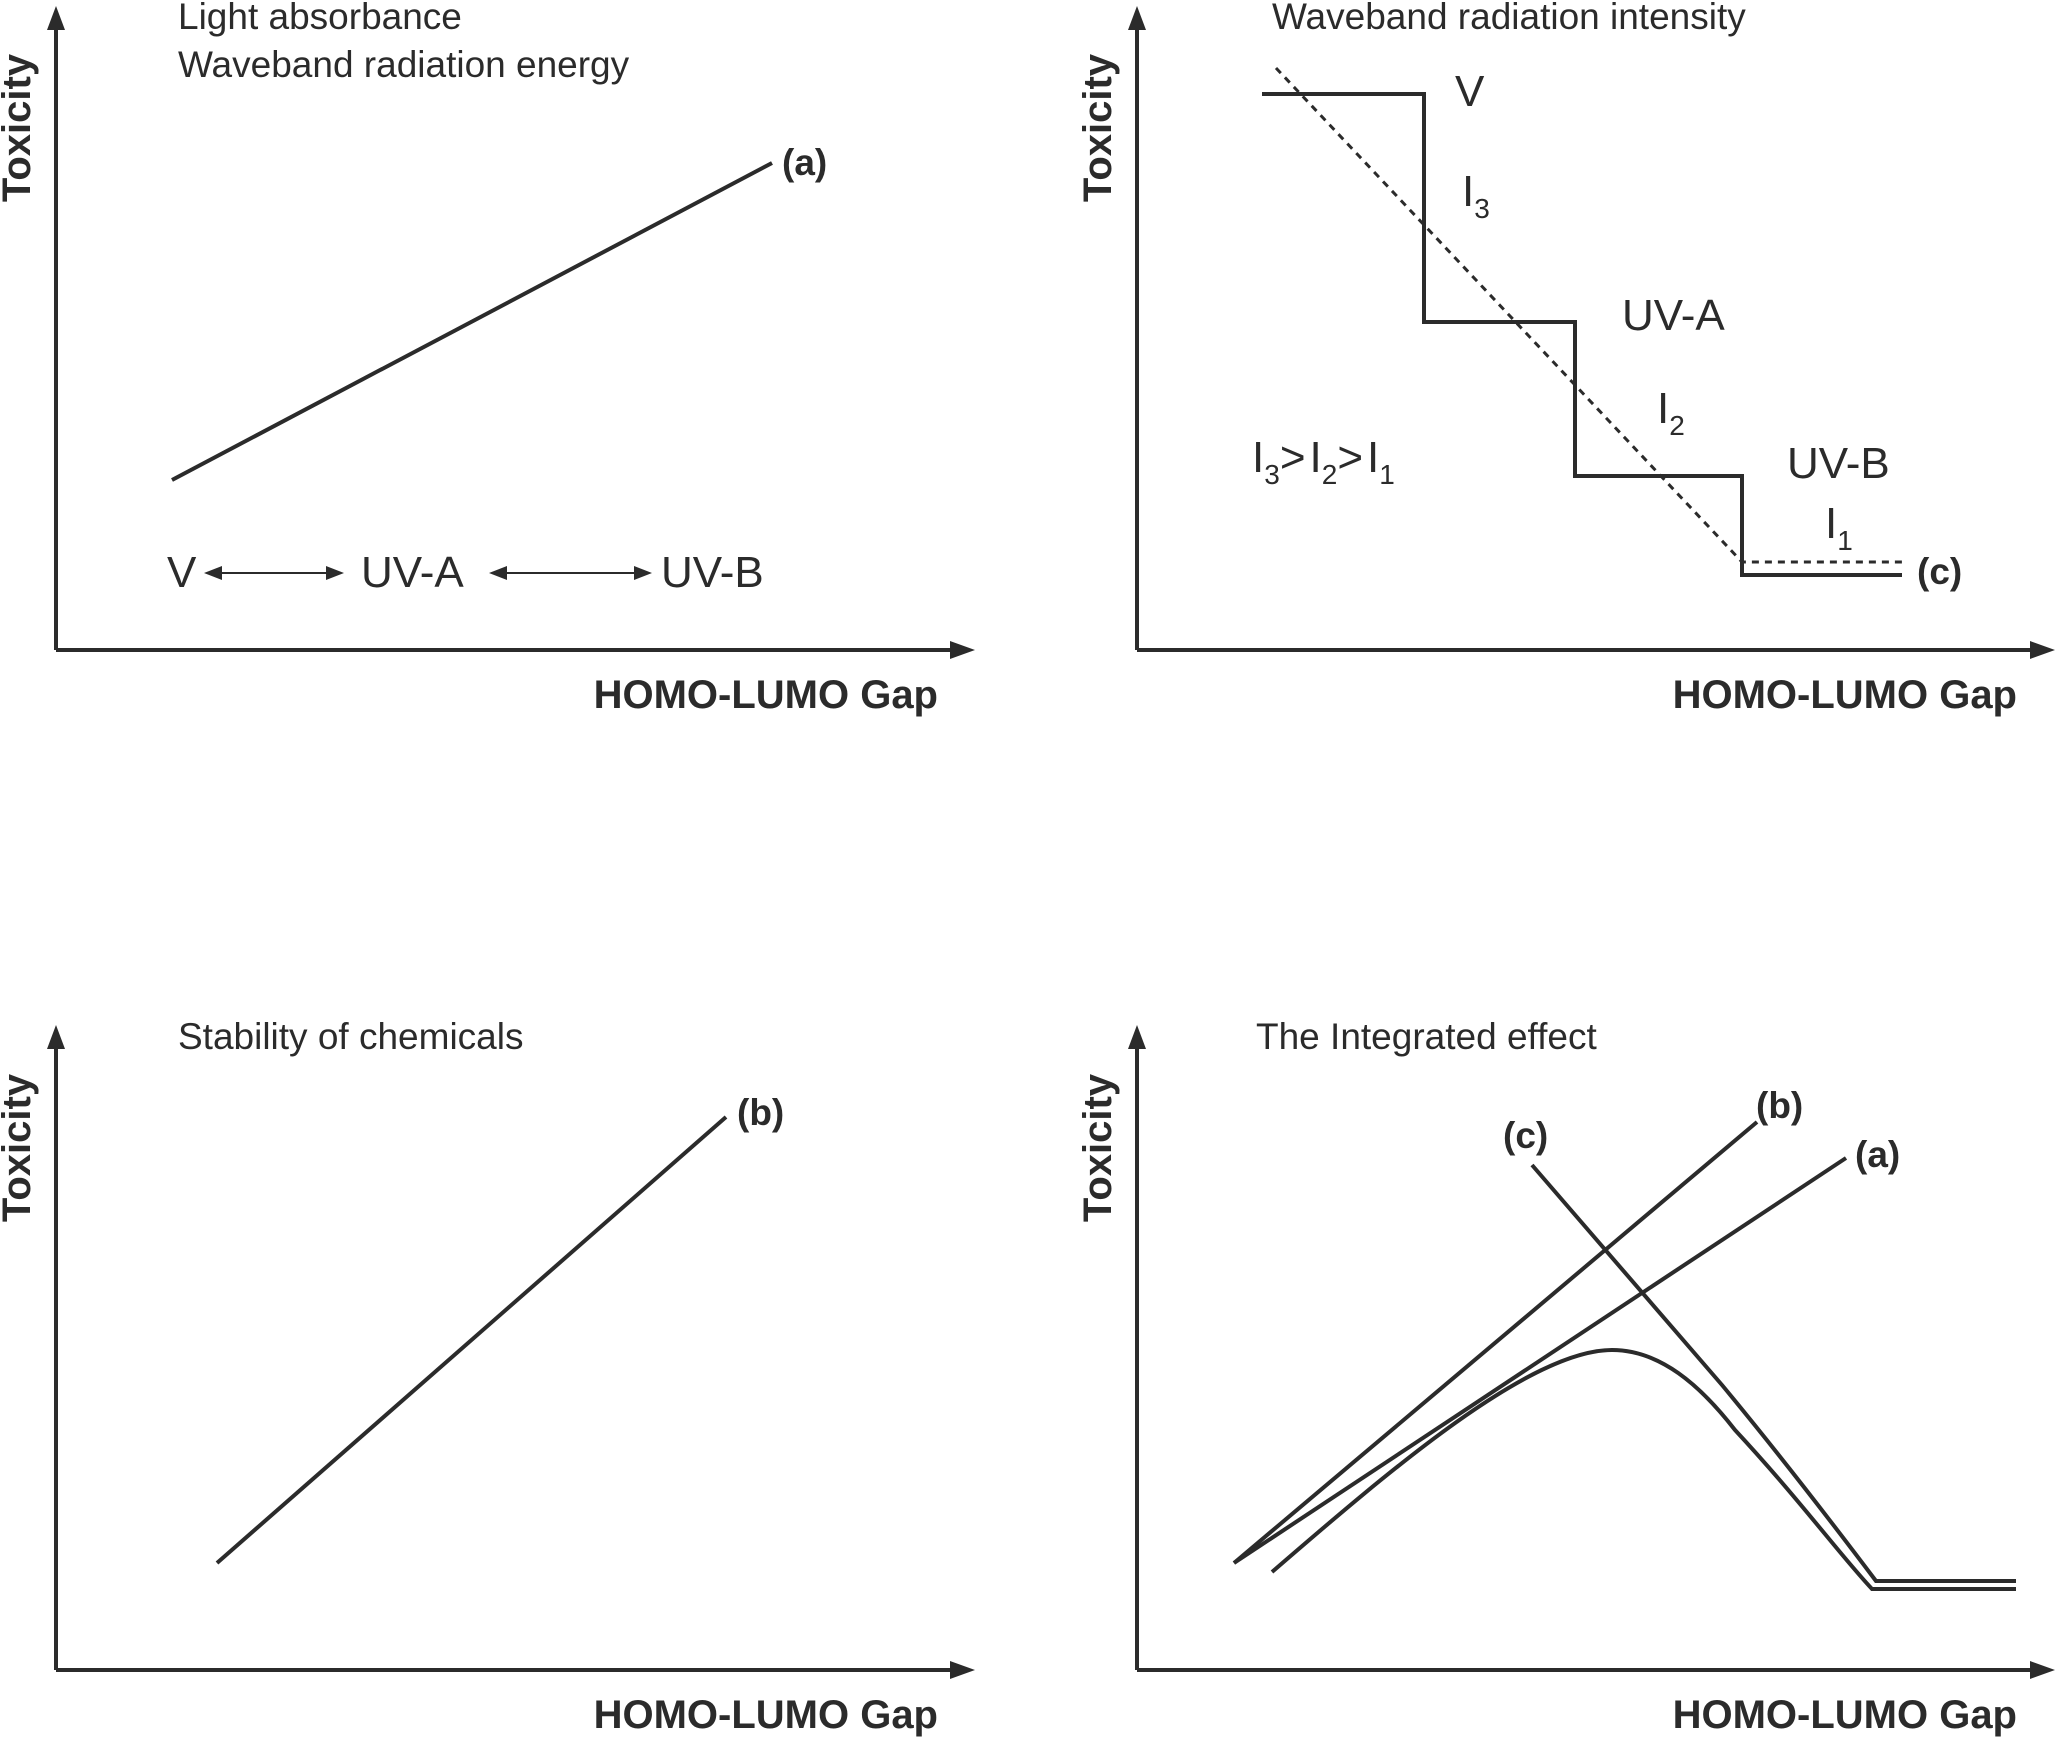 This screenshot has height=1739, width=2055. Describe the element at coordinates (1525, 1135) in the screenshot. I see `panel-integrated-label-c: (c)` at that location.